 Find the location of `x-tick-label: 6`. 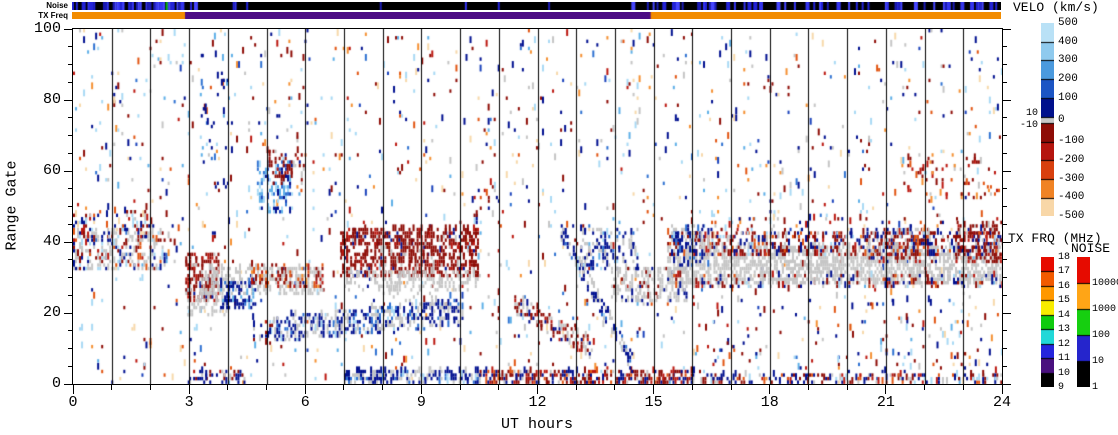

x-tick-label: 6 is located at coordinates (305, 402).